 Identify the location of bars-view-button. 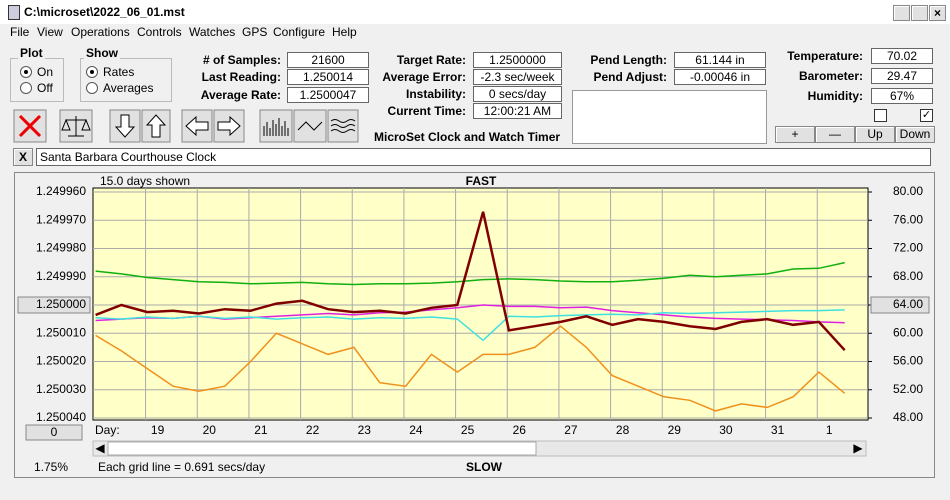
(276, 126).